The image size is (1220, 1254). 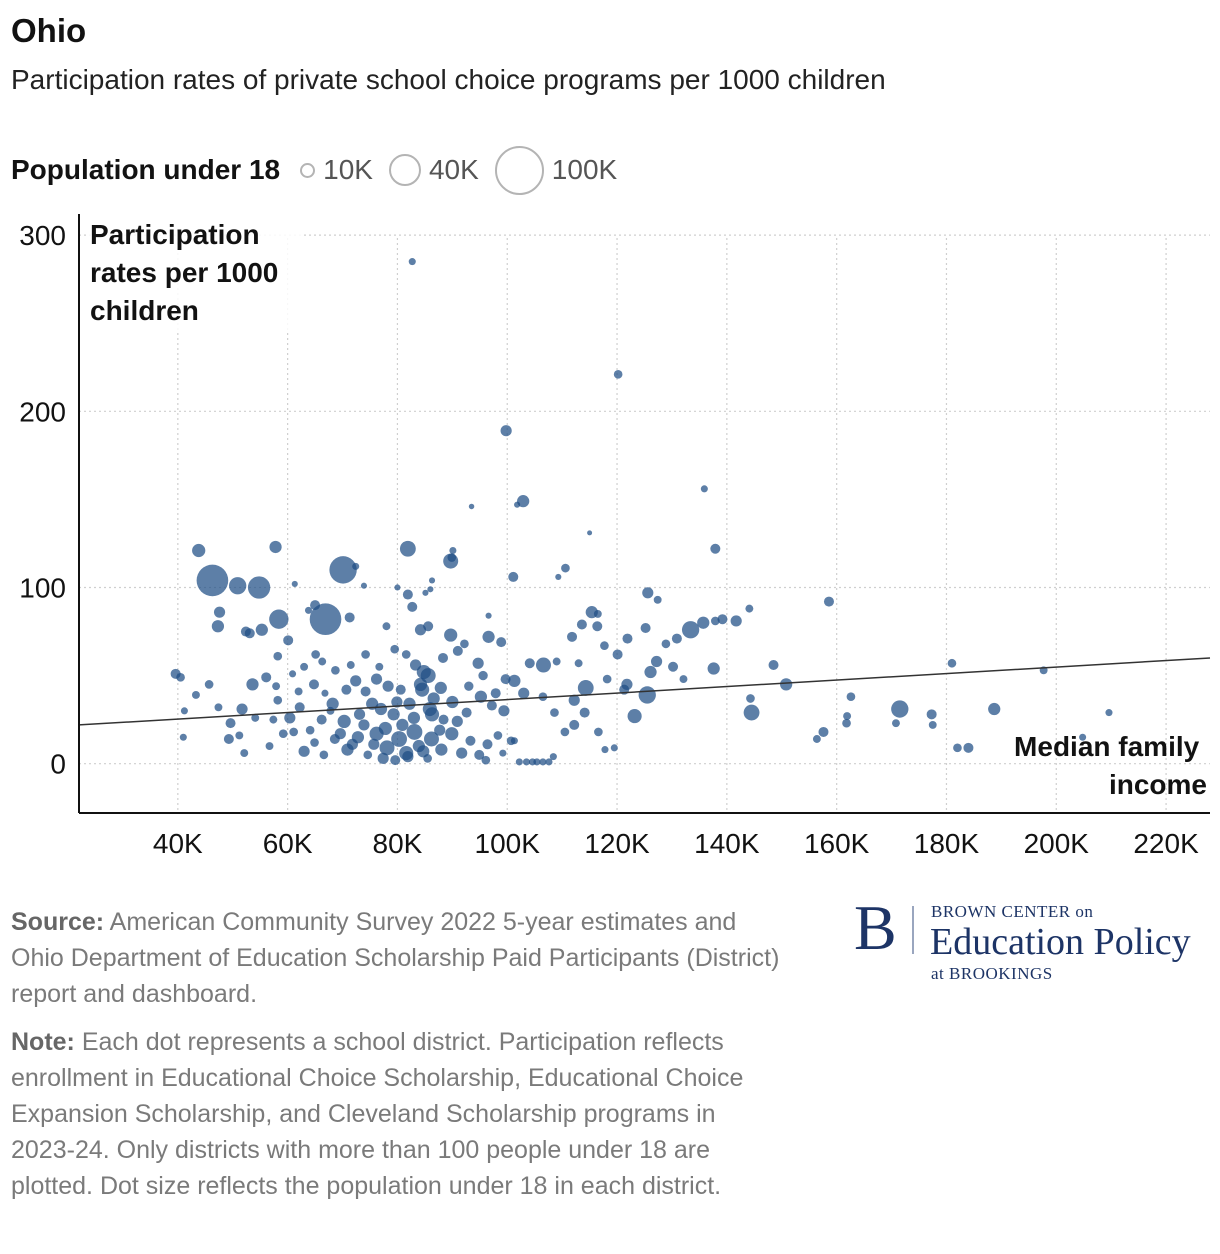 I want to click on logo-divider, so click(x=913, y=930).